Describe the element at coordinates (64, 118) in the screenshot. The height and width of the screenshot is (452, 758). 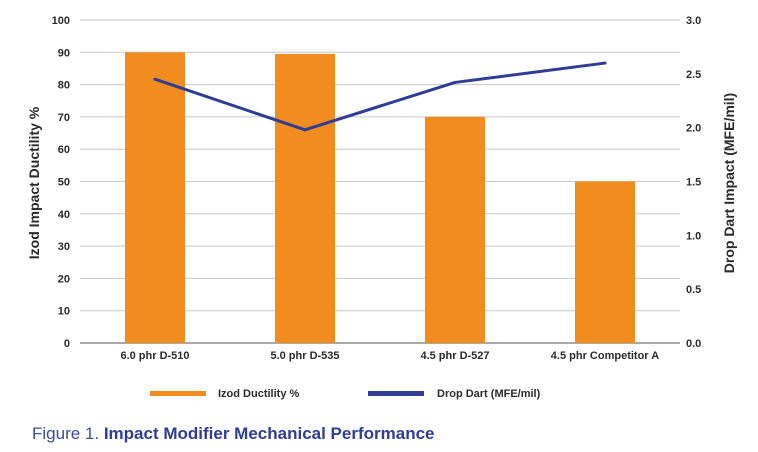
I see `left-tick-label: 70` at that location.